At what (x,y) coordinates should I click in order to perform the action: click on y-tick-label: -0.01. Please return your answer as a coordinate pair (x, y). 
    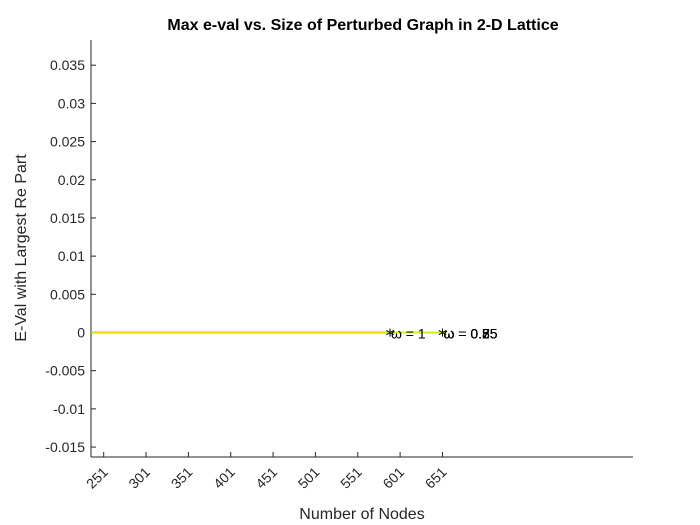
    Looking at the image, I should click on (69, 409).